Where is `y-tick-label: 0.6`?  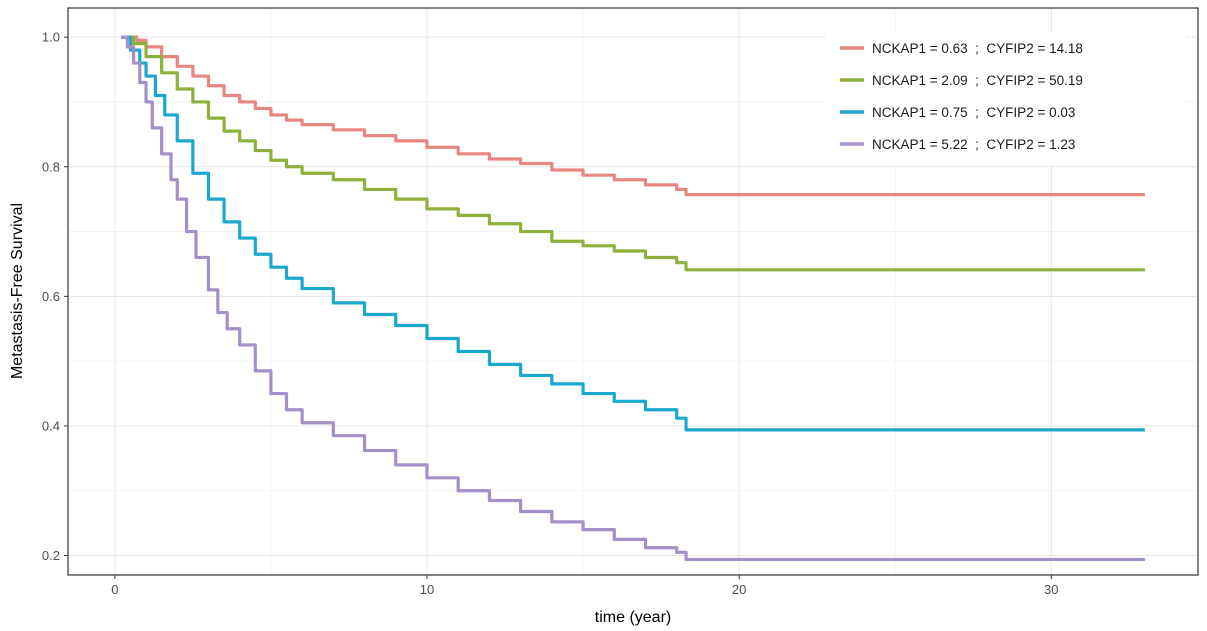
y-tick-label: 0.6 is located at coordinates (51, 296).